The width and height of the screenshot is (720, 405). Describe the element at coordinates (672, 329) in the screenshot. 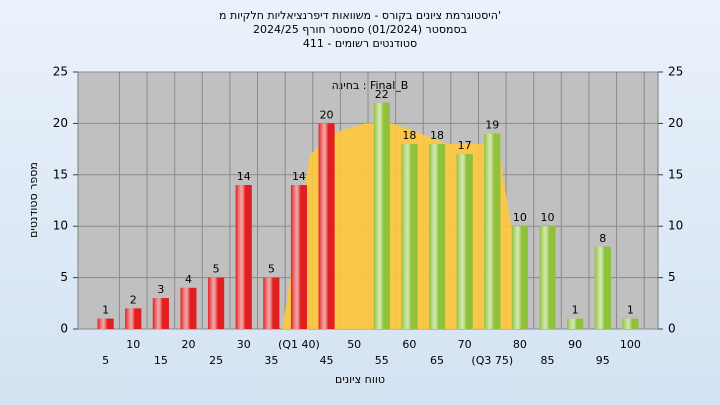

I see `y2-tick-label: 0` at that location.